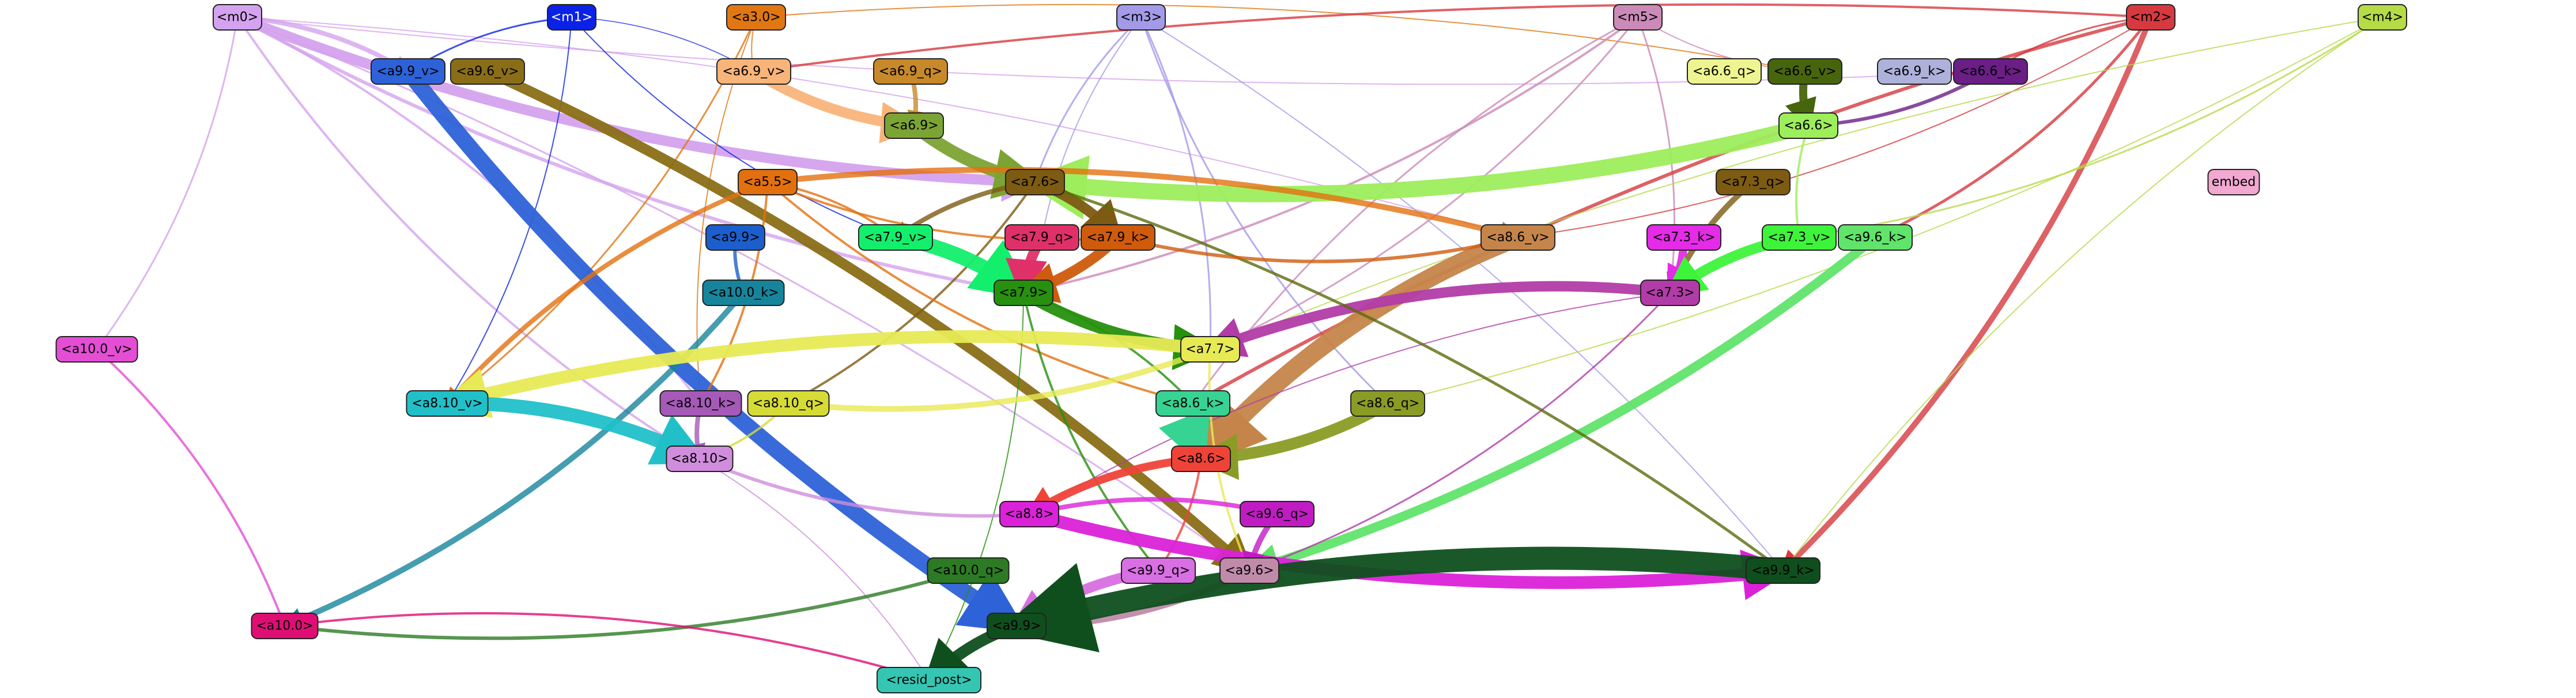 Image resolution: width=2576 pixels, height=698 pixels. What do you see at coordinates (1914, 71) in the screenshot?
I see `node-a6-9-k: <a6.9_k>` at bounding box center [1914, 71].